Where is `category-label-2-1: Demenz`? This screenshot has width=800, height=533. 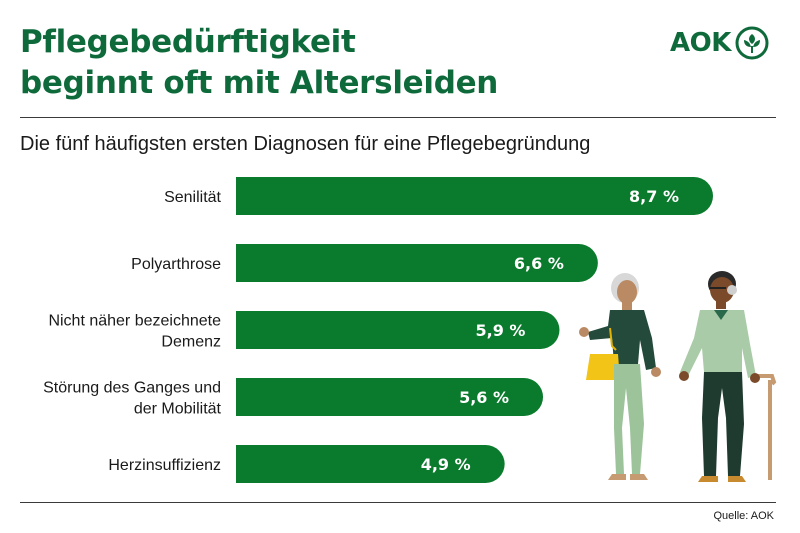 category-label-2-1: Demenz is located at coordinates (191, 342).